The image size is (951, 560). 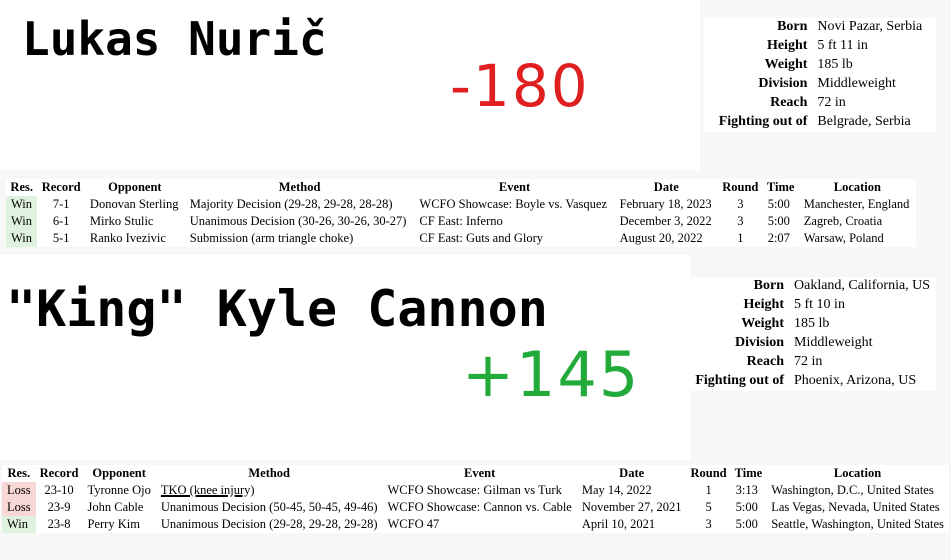 I want to click on column-header: Record, so click(x=61, y=187).